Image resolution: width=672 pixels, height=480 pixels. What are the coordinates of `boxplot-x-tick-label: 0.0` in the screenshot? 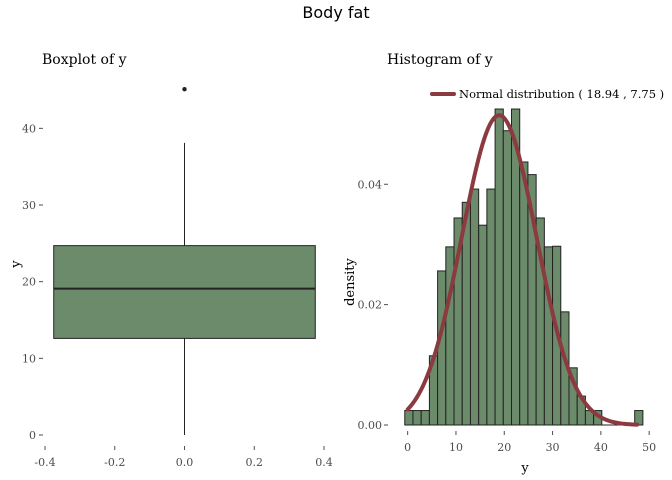 It's located at (185, 462).